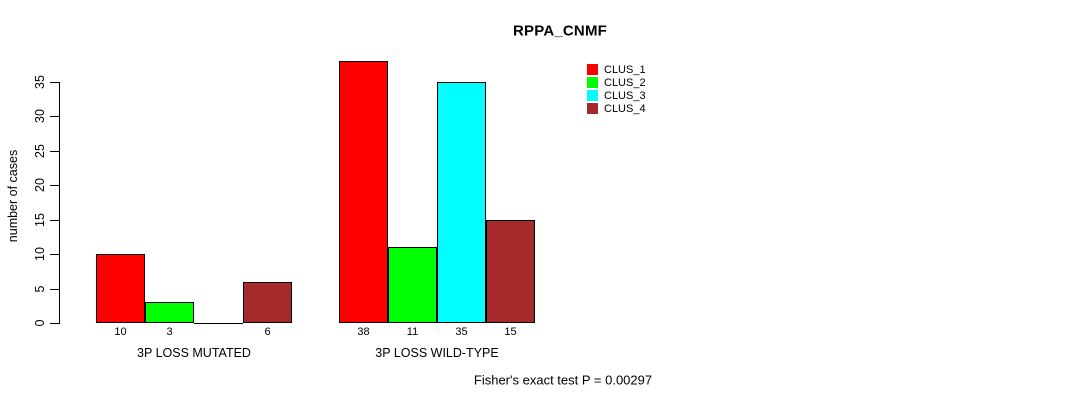 The height and width of the screenshot is (400, 1090). What do you see at coordinates (194, 353) in the screenshot?
I see `x-group-label: 3P LOSS MUTATED` at bounding box center [194, 353].